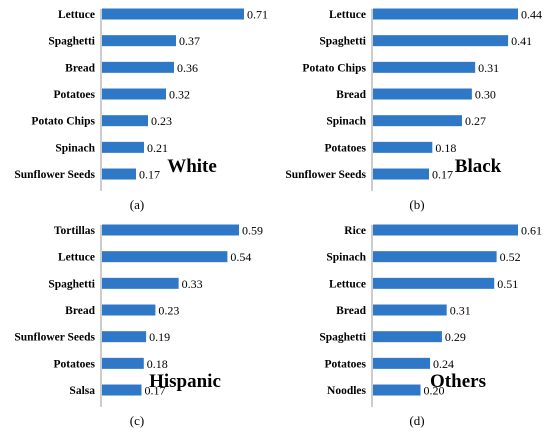 The image size is (550, 436). Describe the element at coordinates (75, 231) in the screenshot. I see `category-label: Tortillas` at that location.